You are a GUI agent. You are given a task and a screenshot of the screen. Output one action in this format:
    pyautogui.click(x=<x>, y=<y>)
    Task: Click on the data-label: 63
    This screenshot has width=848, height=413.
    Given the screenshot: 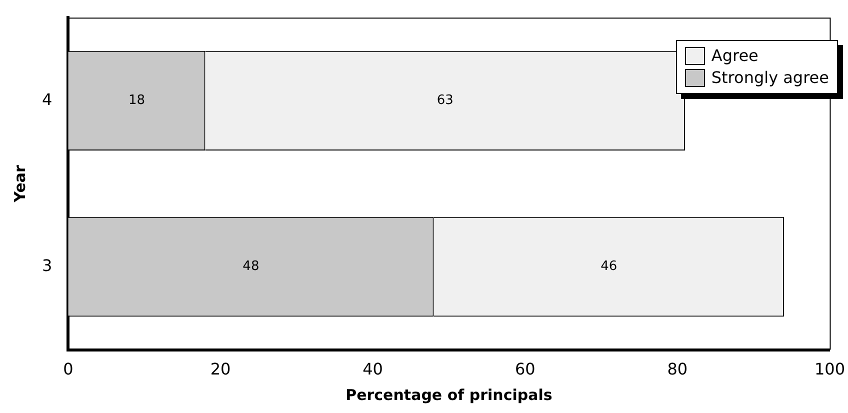 What is the action you would take?
    pyautogui.click(x=445, y=100)
    